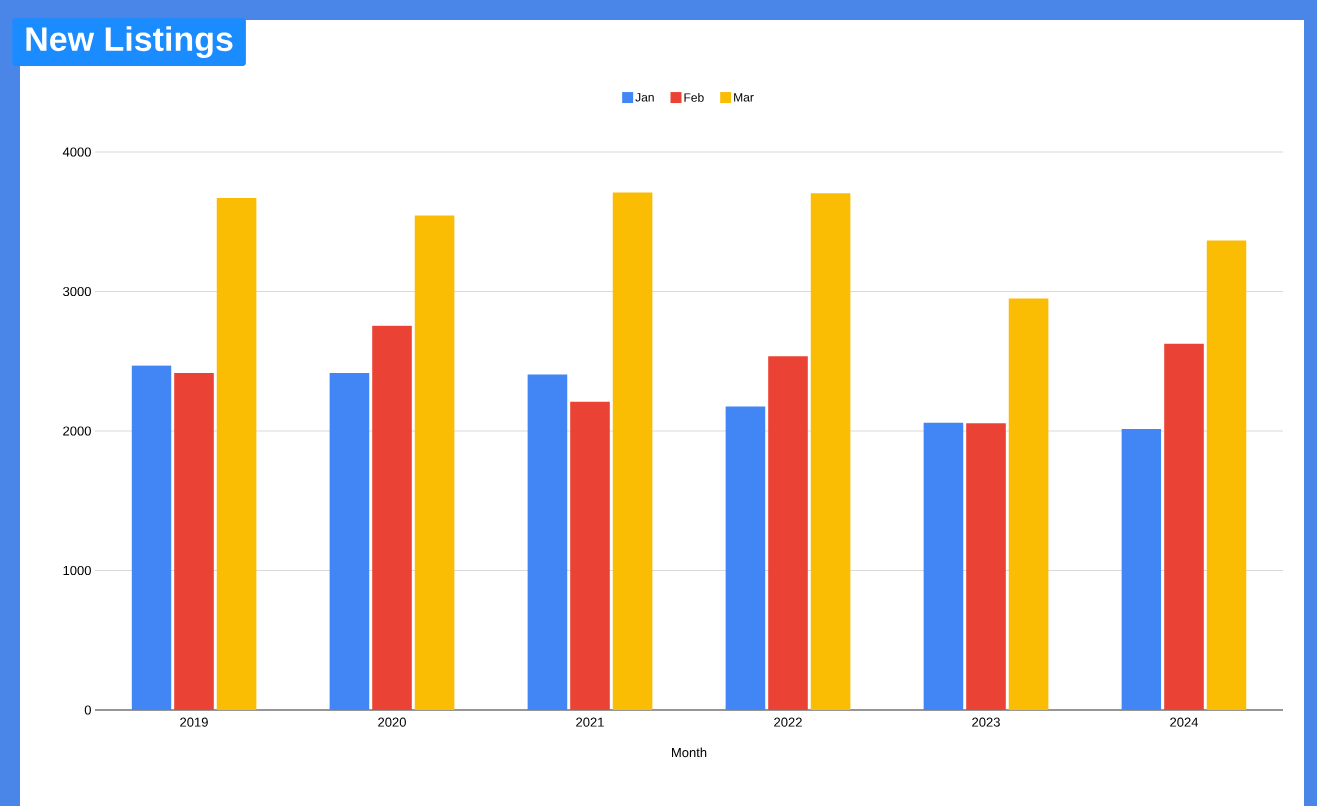 This screenshot has height=806, width=1317. Describe the element at coordinates (77, 431) in the screenshot. I see `y-tick-label: 2000` at that location.